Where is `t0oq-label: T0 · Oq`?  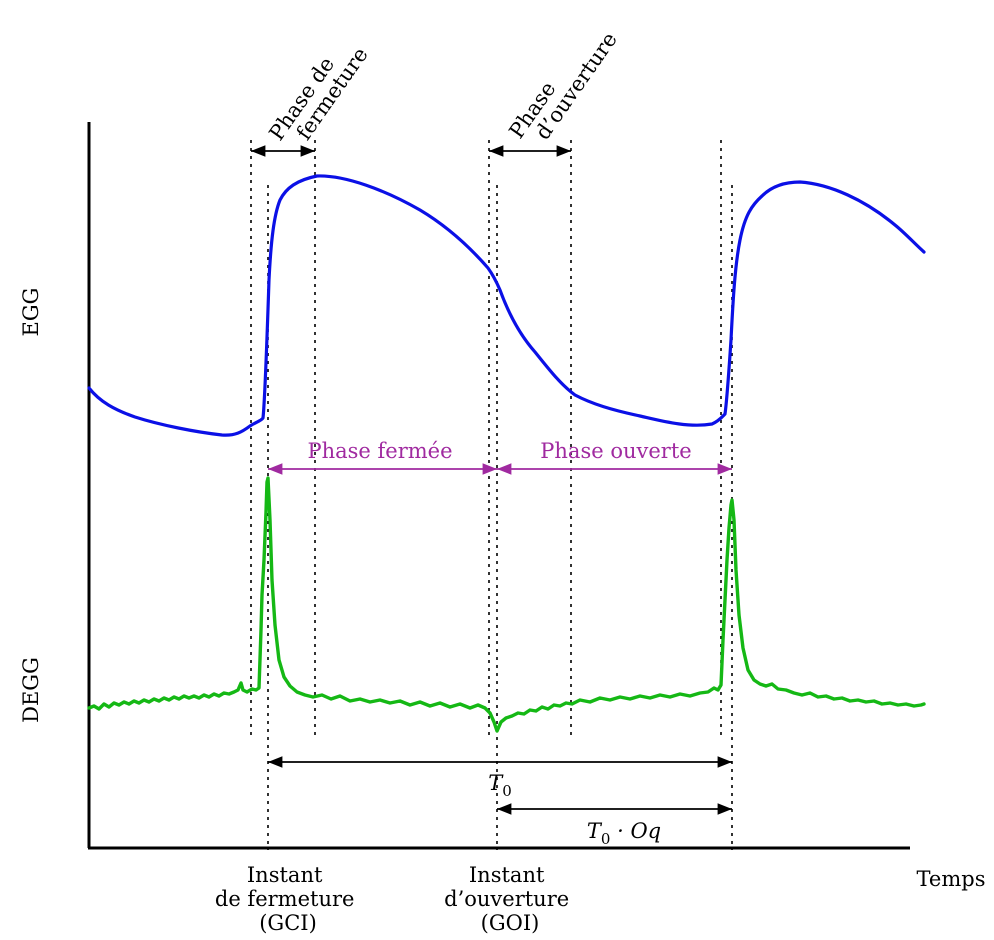
t0oq-label: T0 · Oq is located at coordinates (624, 833).